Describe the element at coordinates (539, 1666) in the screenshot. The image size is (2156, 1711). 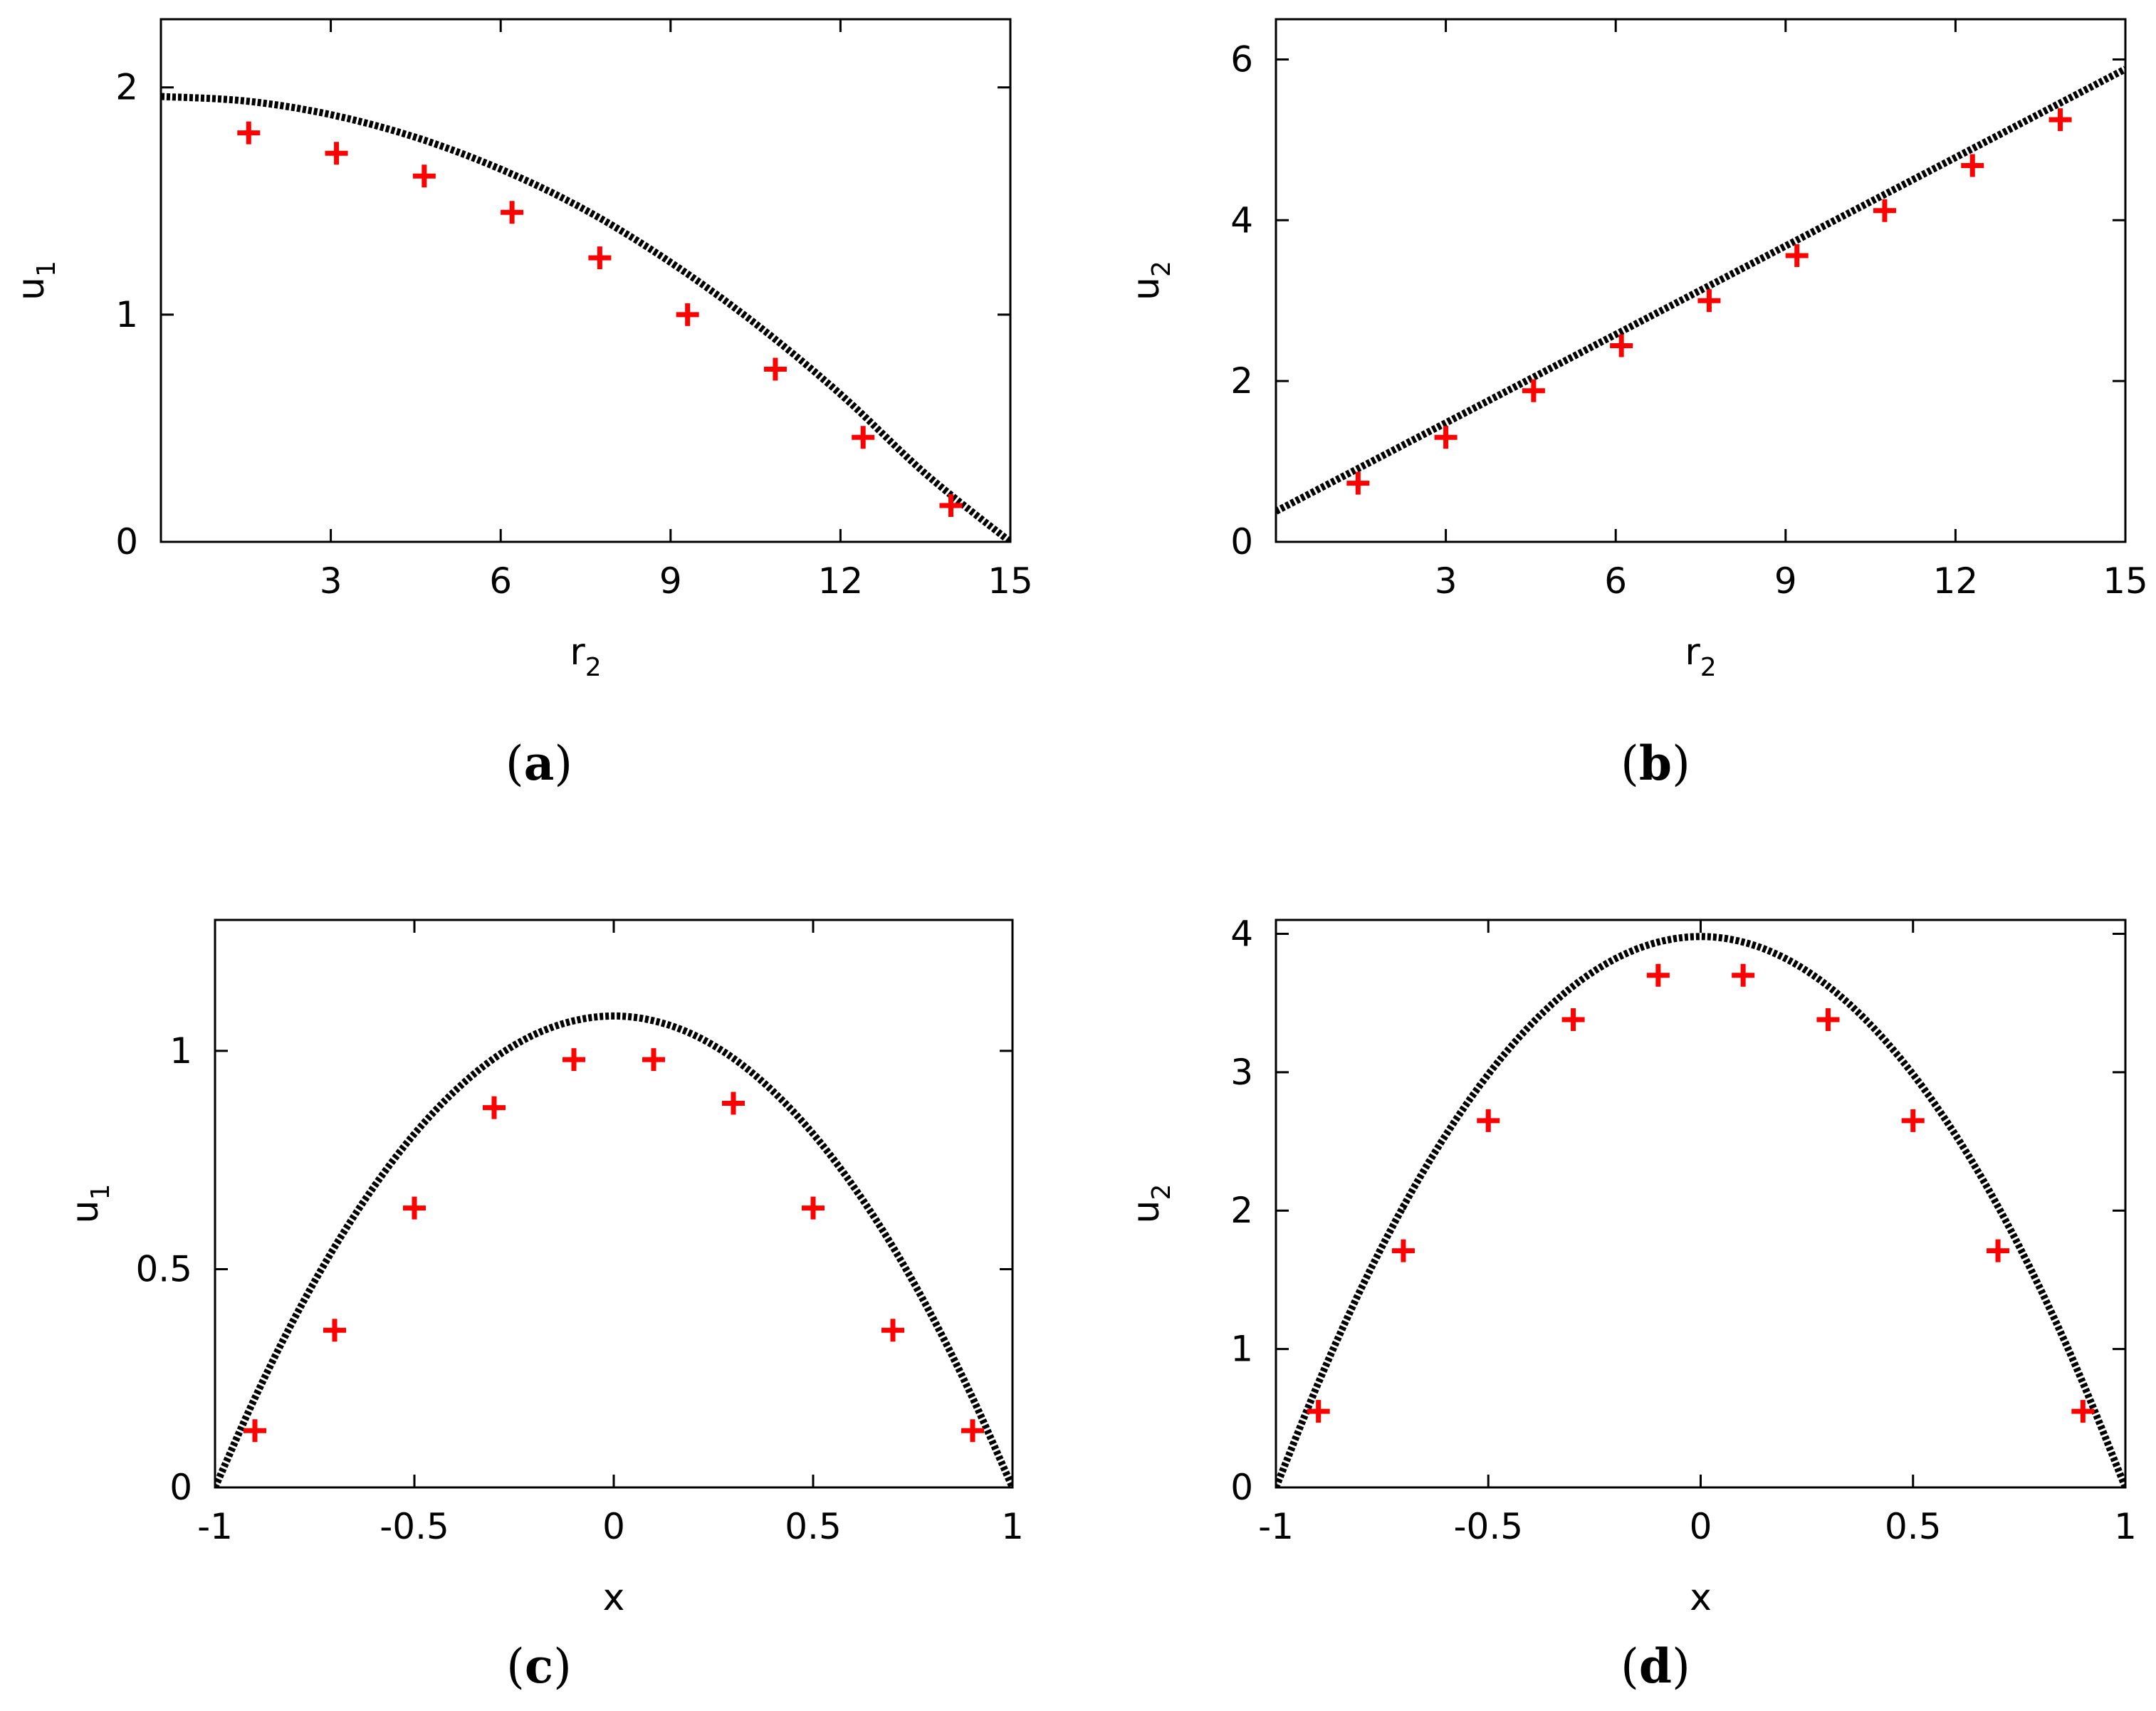
I see `panel-label: (c)` at that location.